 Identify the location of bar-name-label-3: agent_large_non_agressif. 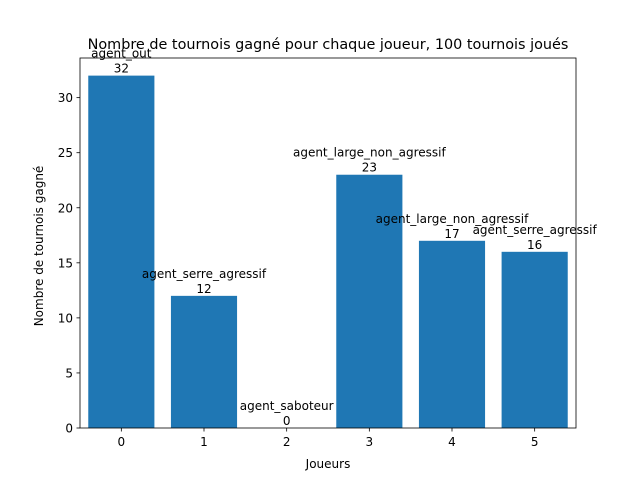
(369, 153).